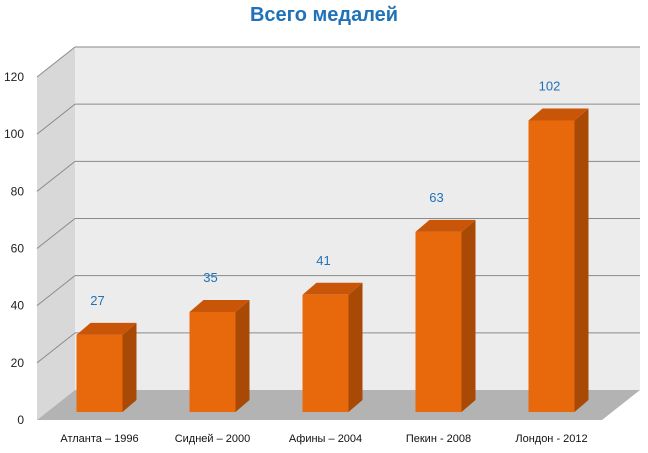 The height and width of the screenshot is (453, 648). Describe the element at coordinates (18, 306) in the screenshot. I see `y-tick-label: 40` at that location.